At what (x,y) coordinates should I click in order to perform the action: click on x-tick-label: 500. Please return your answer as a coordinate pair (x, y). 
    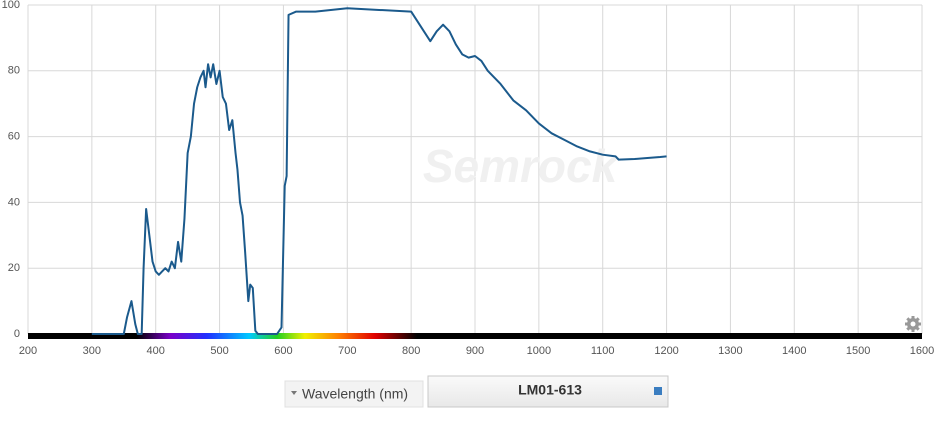
    Looking at the image, I should click on (219, 351).